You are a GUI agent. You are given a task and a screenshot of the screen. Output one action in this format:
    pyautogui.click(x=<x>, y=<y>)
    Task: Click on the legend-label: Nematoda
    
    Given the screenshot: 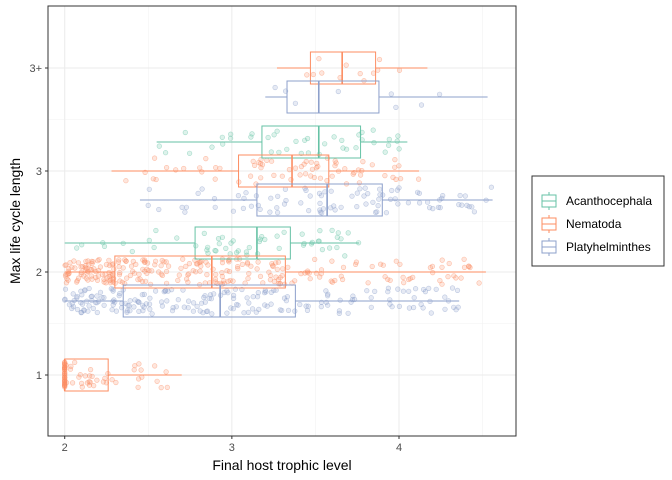 What is the action you would take?
    pyautogui.click(x=594, y=224)
    